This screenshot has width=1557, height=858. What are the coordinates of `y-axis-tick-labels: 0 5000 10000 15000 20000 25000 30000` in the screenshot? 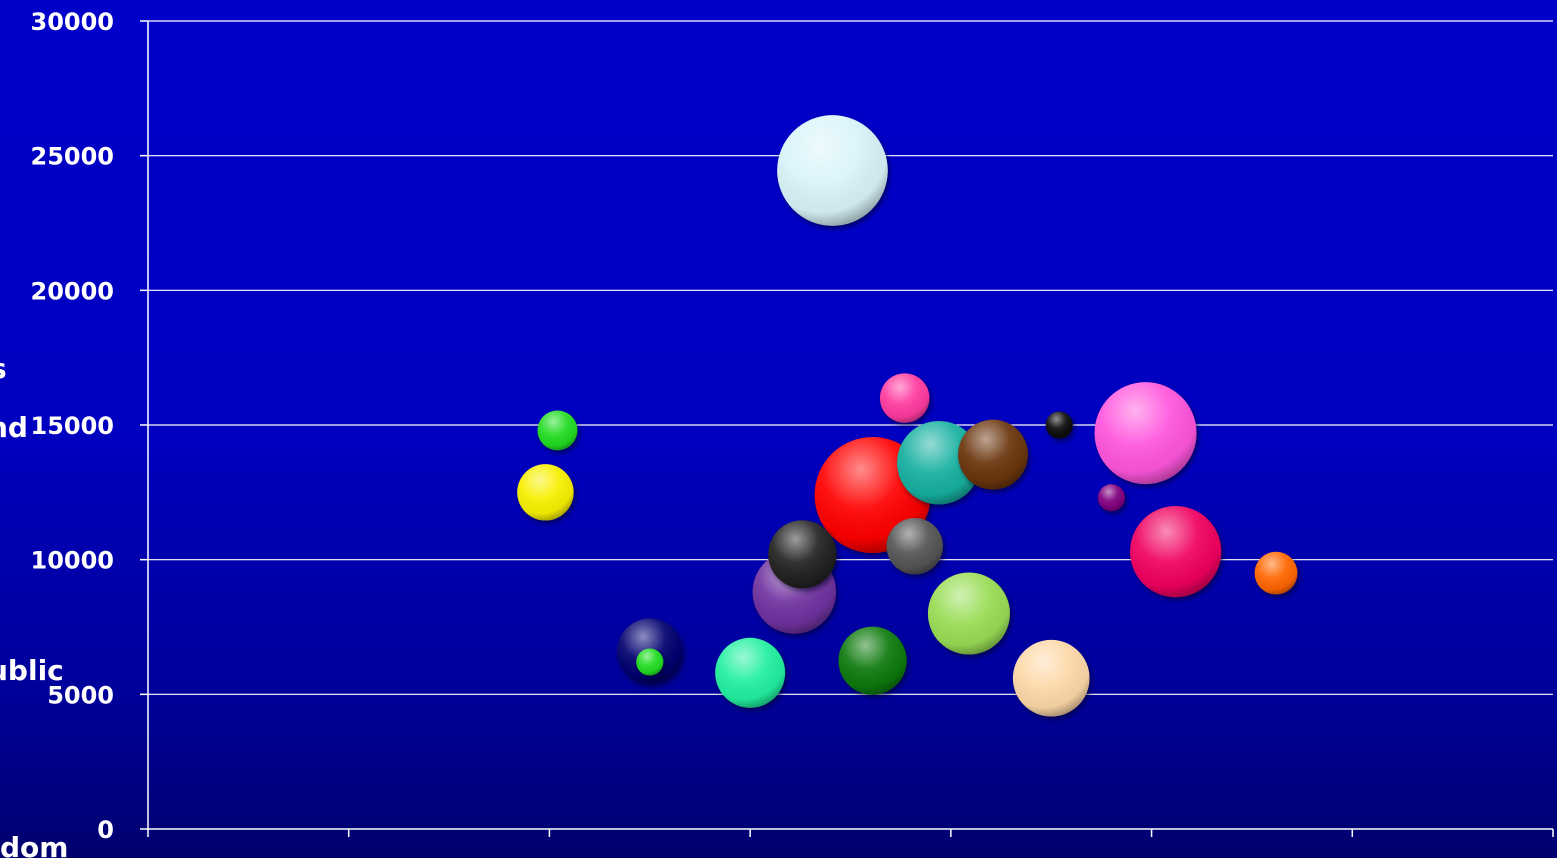 It's located at (73, 426).